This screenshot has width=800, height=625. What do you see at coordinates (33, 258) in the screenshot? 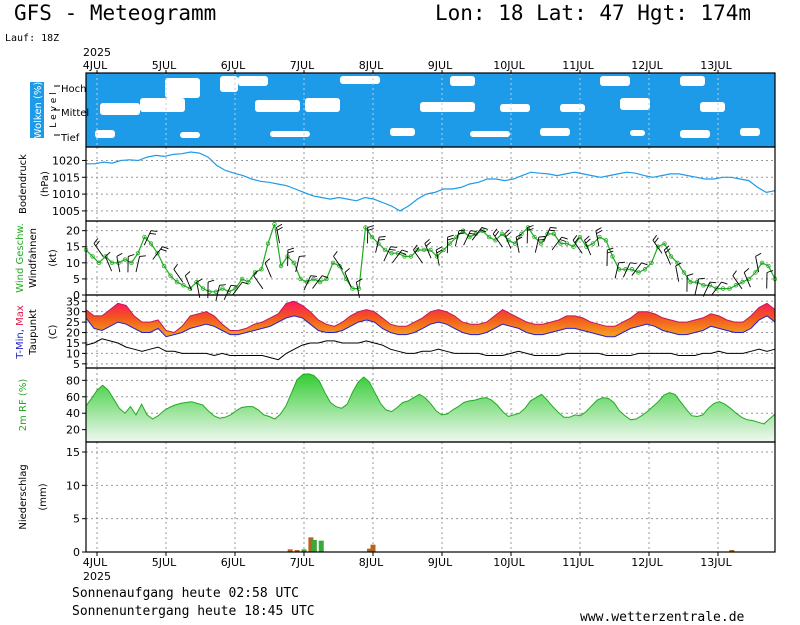
I see `wind-barb-axis-label: Windfahnen` at bounding box center [33, 258].